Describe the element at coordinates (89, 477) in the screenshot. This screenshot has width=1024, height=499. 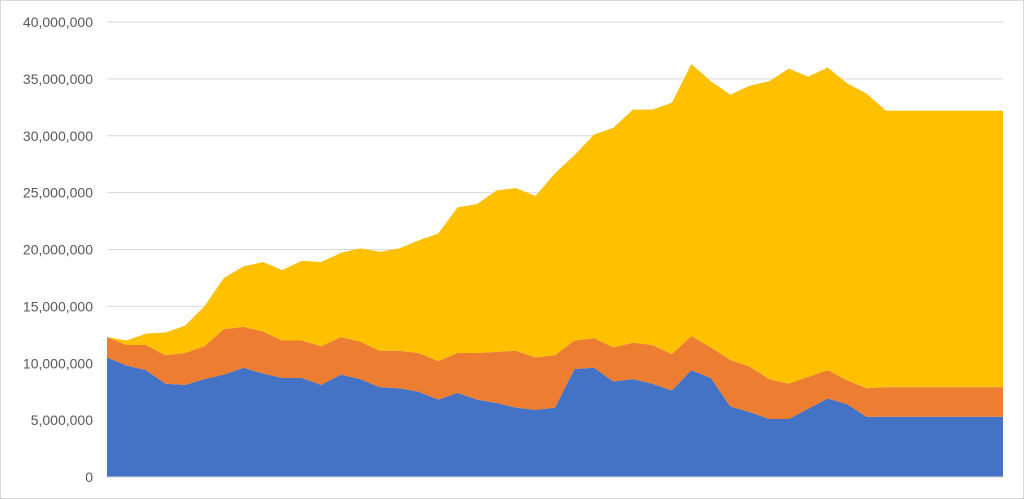
I see `y-tick-label: 0` at that location.